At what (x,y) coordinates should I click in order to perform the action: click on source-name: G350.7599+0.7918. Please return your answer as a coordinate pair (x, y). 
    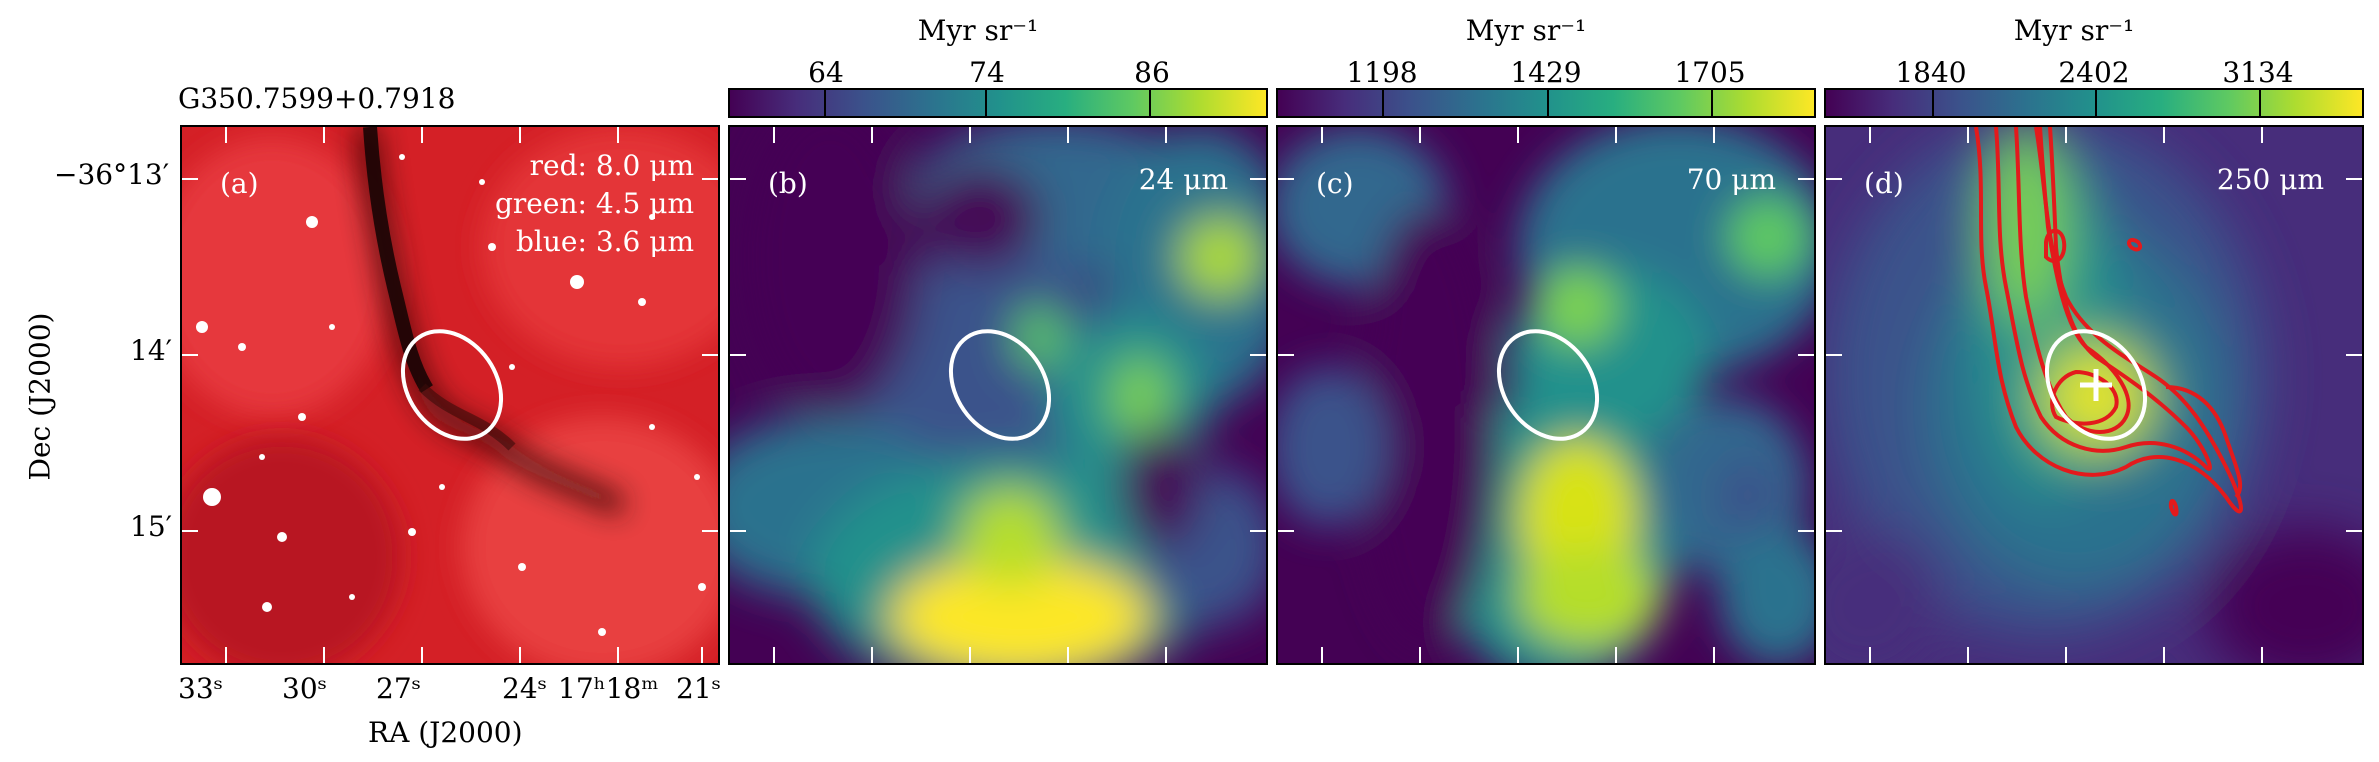
    Looking at the image, I should click on (317, 98).